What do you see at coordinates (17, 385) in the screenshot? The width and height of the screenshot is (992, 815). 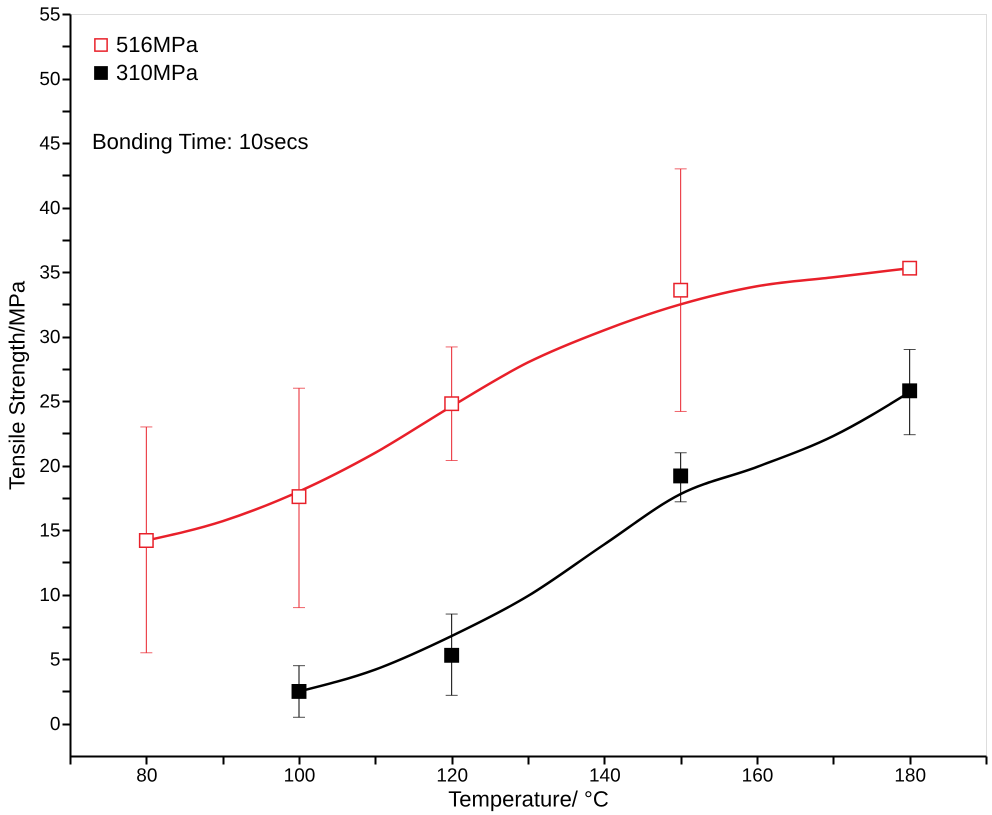 I see `y-axis-title: Tensile Strength/MPa` at bounding box center [17, 385].